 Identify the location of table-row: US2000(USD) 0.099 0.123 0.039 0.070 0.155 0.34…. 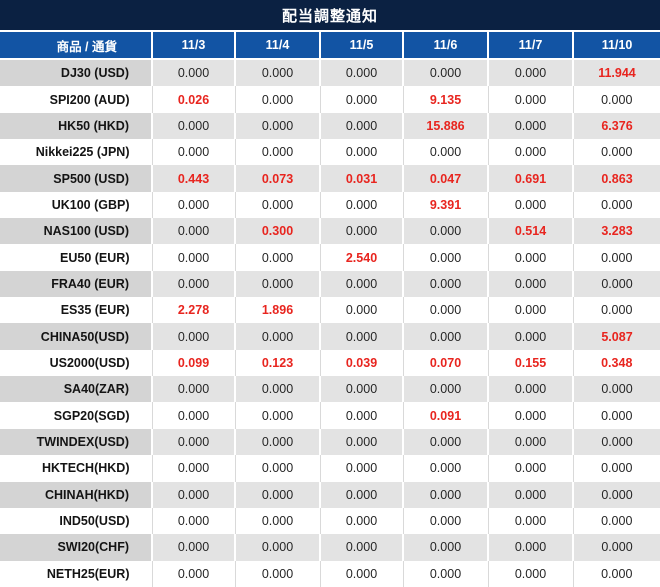
(330, 363).